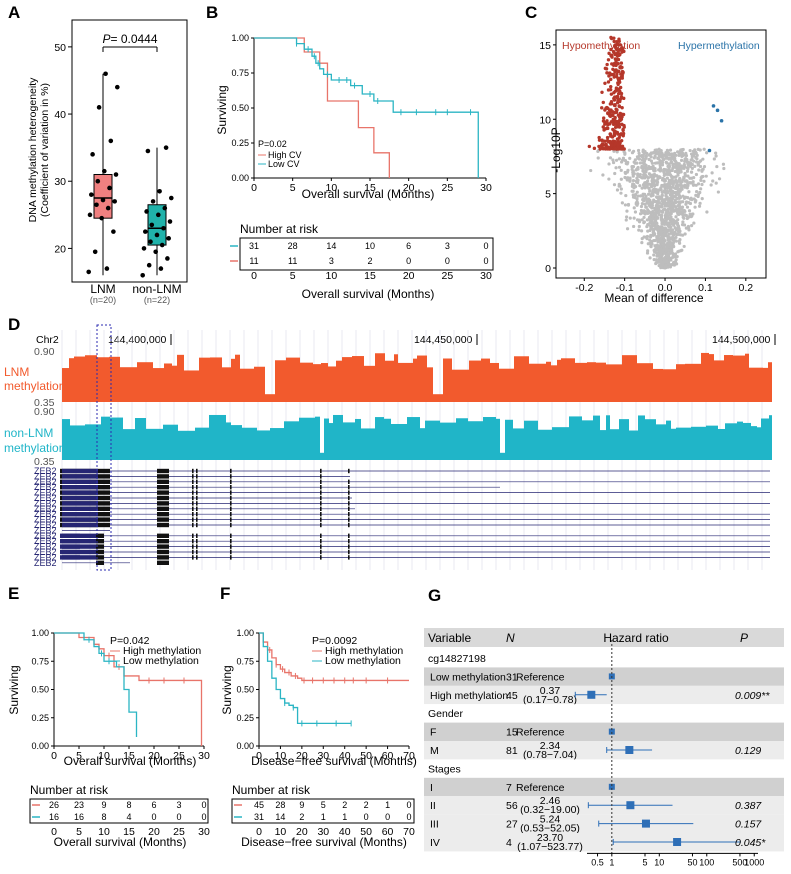 The width and height of the screenshot is (791, 874). I want to click on panel-f-label: F, so click(225, 593).